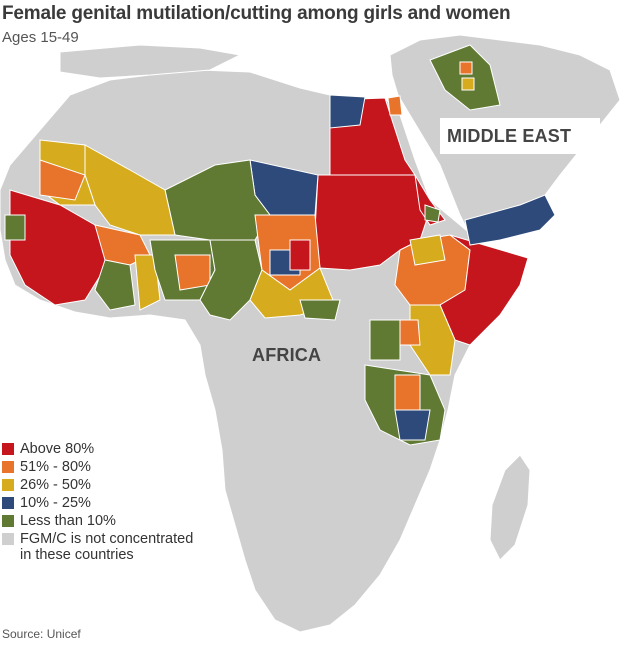  Describe the element at coordinates (55, 485) in the screenshot. I see `legend-label: 26% - 50%` at that location.